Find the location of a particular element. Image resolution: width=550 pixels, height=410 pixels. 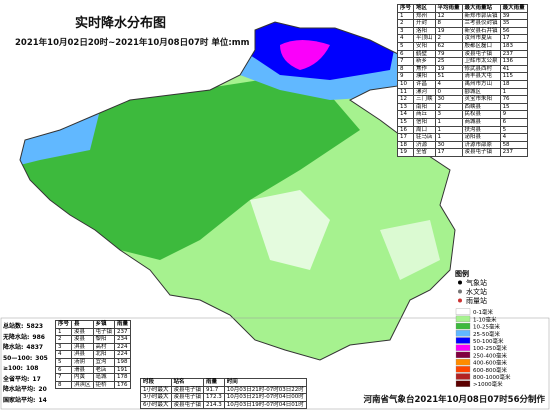

cell: 9 is located at coordinates (405, 76).